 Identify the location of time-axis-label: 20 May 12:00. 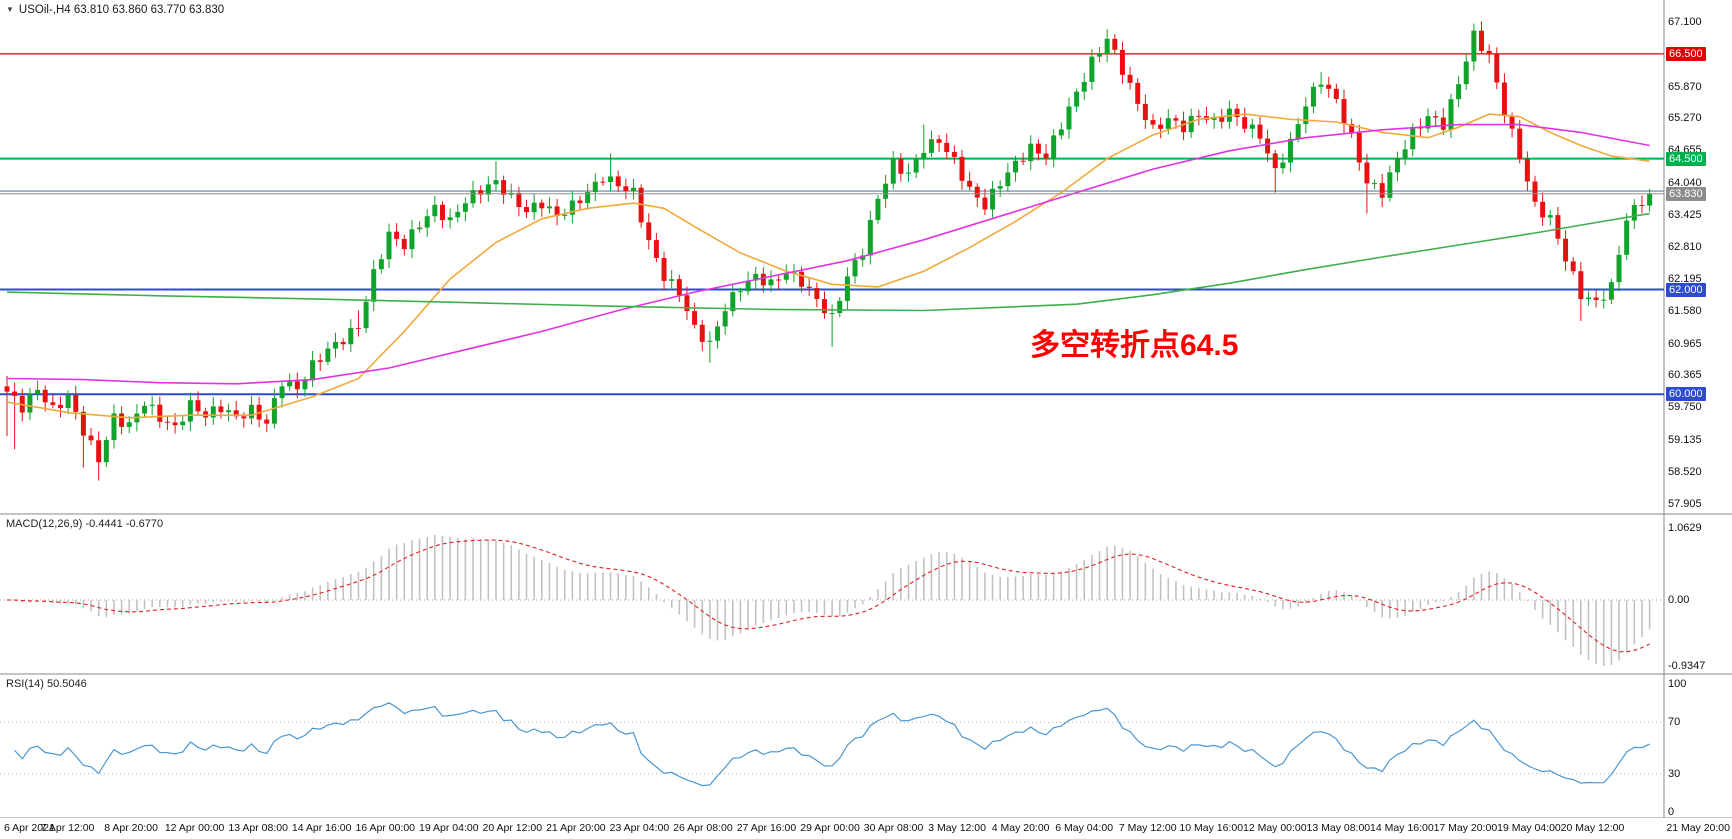
(1592, 828).